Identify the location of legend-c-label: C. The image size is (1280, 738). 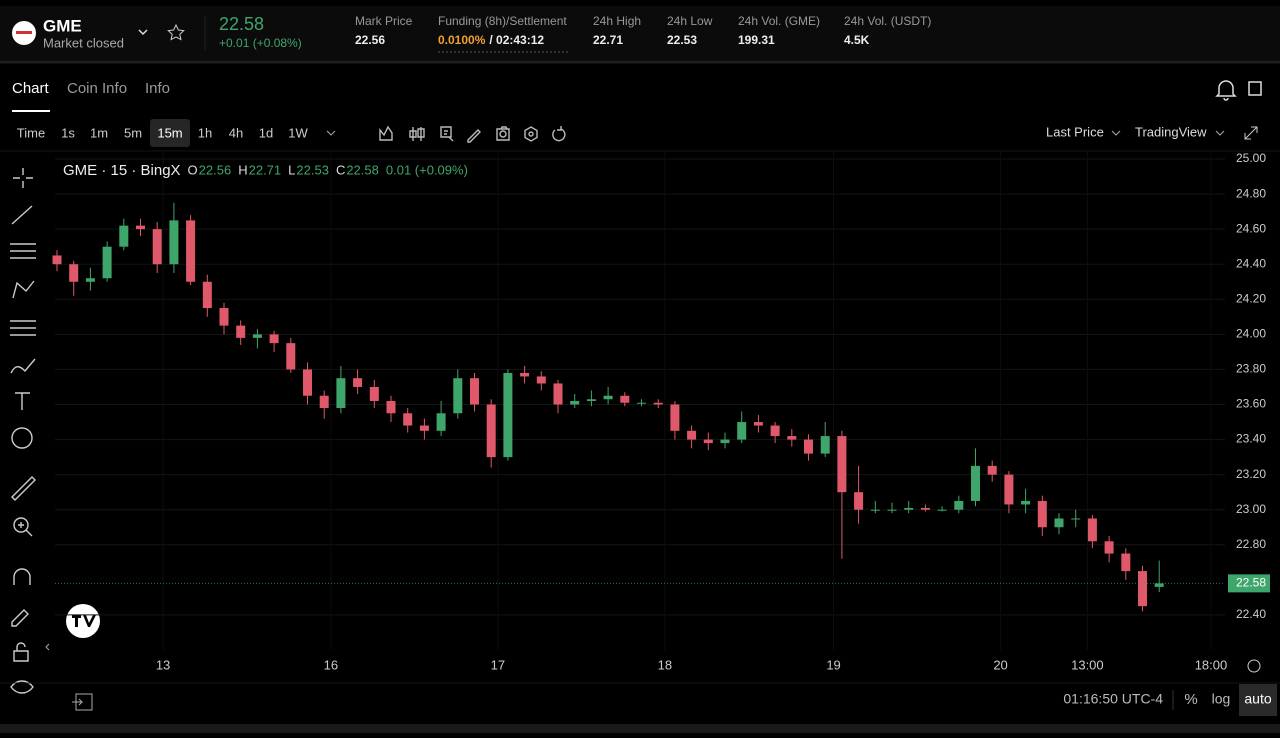
(340, 169).